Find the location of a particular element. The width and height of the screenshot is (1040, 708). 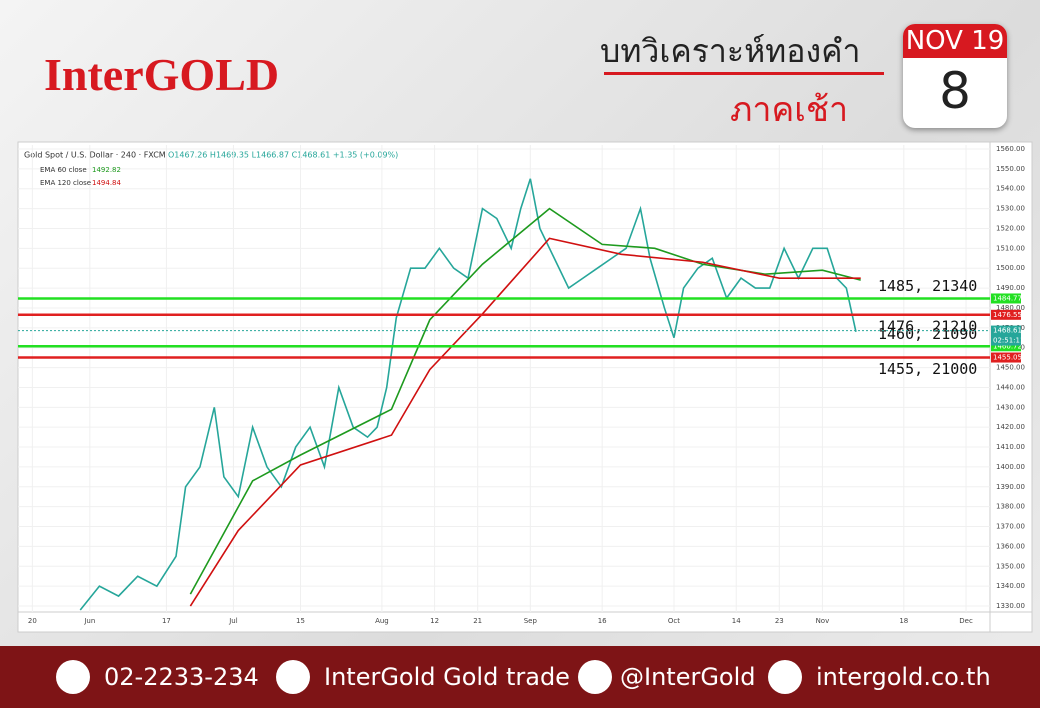

title: บทวิเคราะห์ทองคำ is located at coordinates (730, 51).